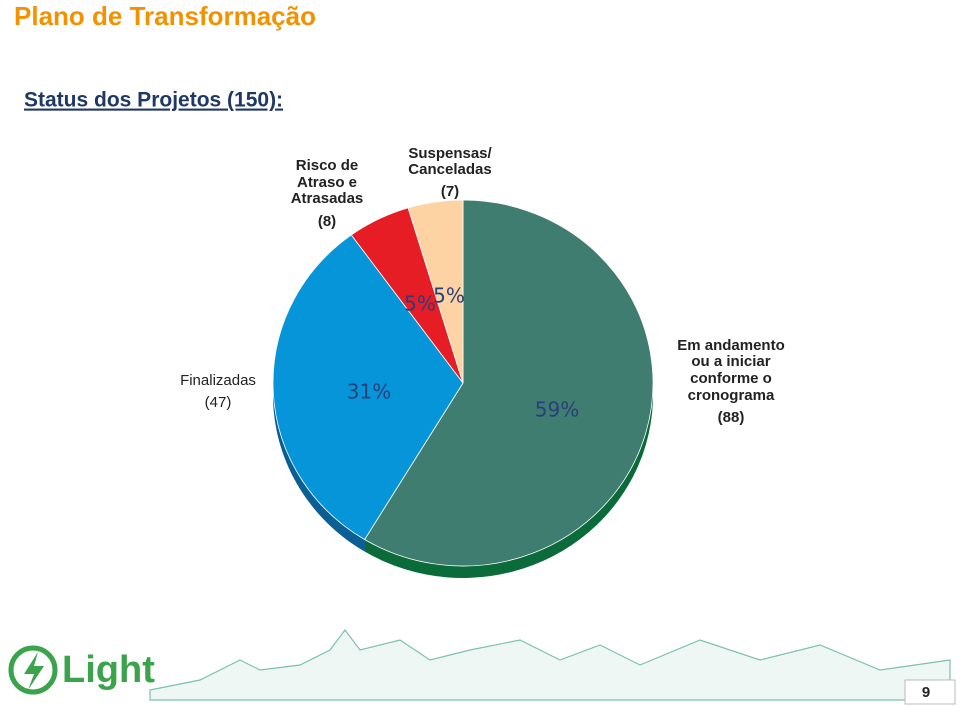 This screenshot has height=706, width=960. What do you see at coordinates (165, 16) in the screenshot?
I see `slide-title: Plano de Transformação` at bounding box center [165, 16].